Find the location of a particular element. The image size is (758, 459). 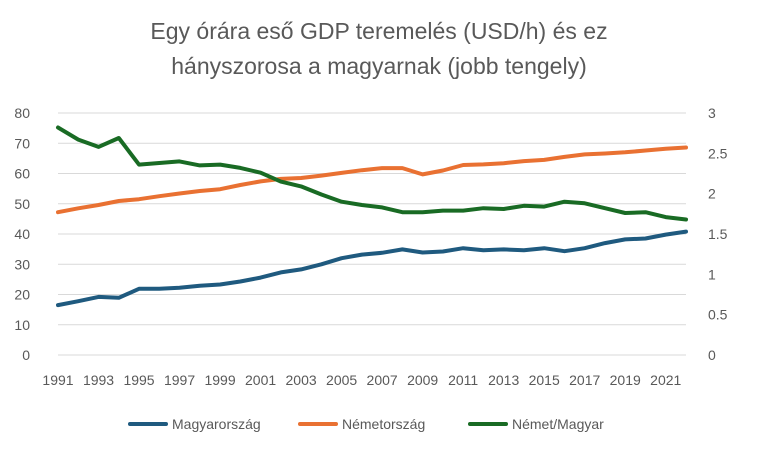

left-y-tick-label: 40 is located at coordinates (22, 234).